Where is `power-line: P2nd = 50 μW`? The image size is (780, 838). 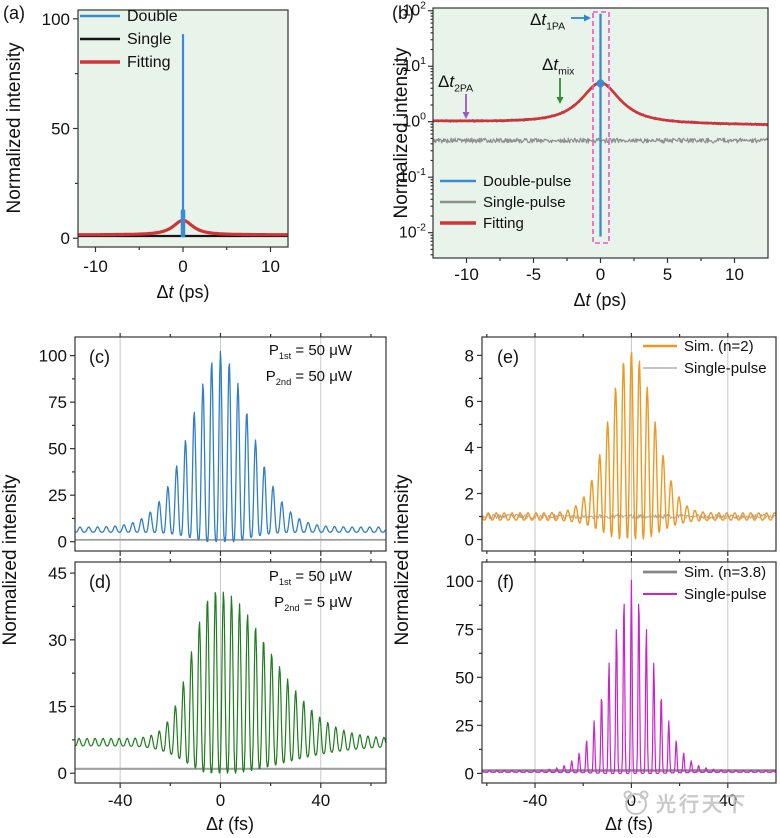 power-line: P2nd = 50 μW is located at coordinates (309, 377).